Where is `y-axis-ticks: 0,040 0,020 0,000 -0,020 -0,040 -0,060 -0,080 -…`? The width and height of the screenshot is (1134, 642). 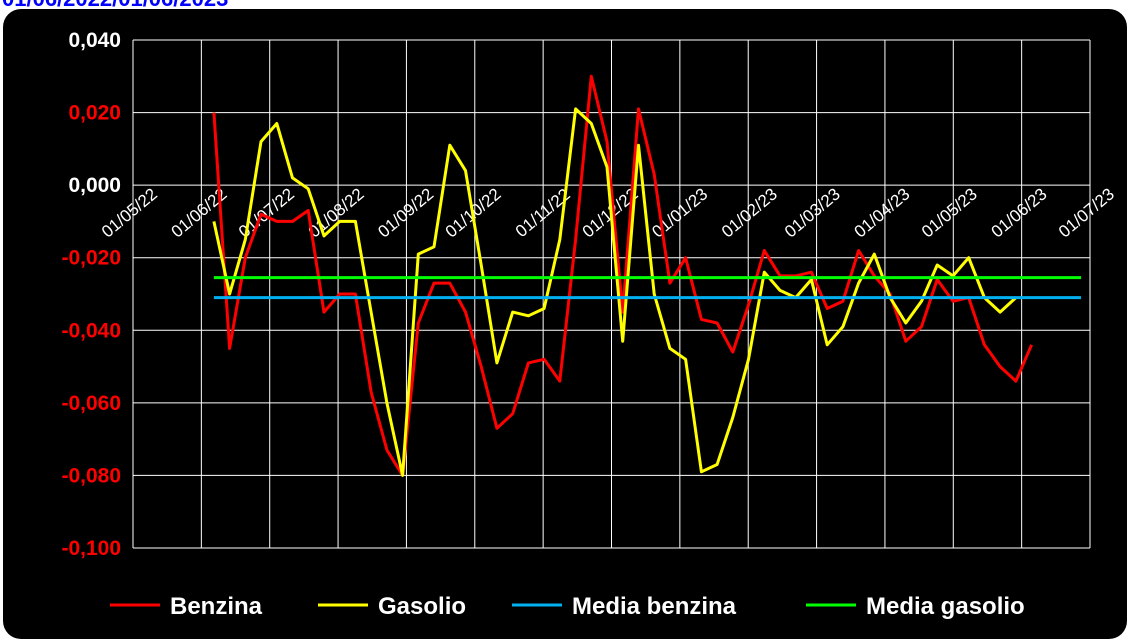 y-axis-ticks: 0,040 0,020 0,000 -0,020 -0,040 -0,060 -0,080 -… is located at coordinates (91, 294).